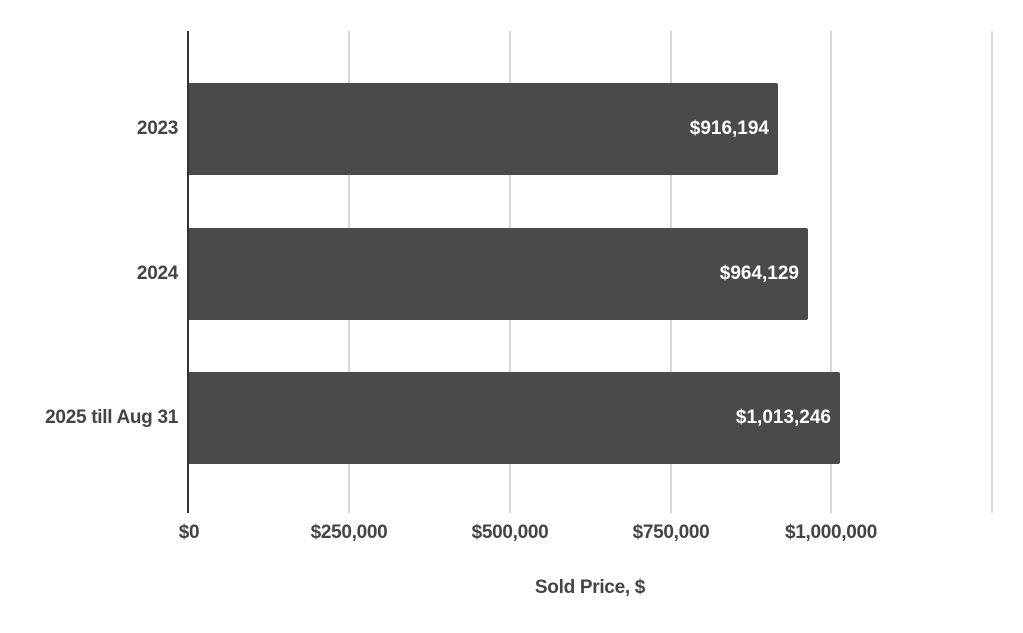 The image size is (1023, 633). Describe the element at coordinates (514, 418) in the screenshot. I see `bar-2025-till-aug-31: $1,013,246` at that location.